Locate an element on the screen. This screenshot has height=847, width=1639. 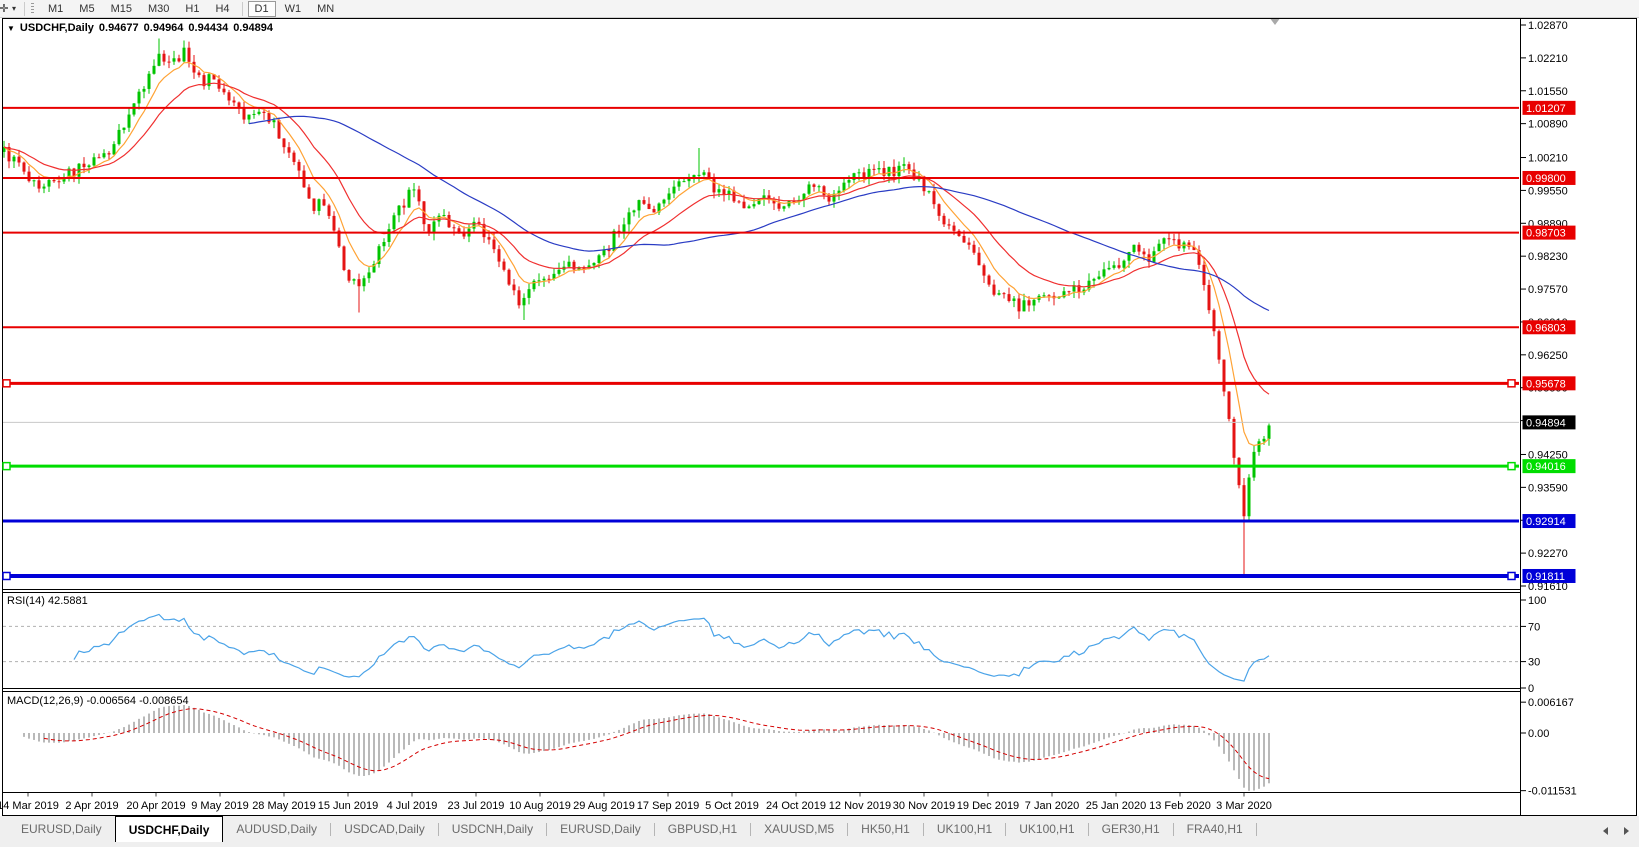
hline-price-label: 0.99800 is located at coordinates (1549, 177).